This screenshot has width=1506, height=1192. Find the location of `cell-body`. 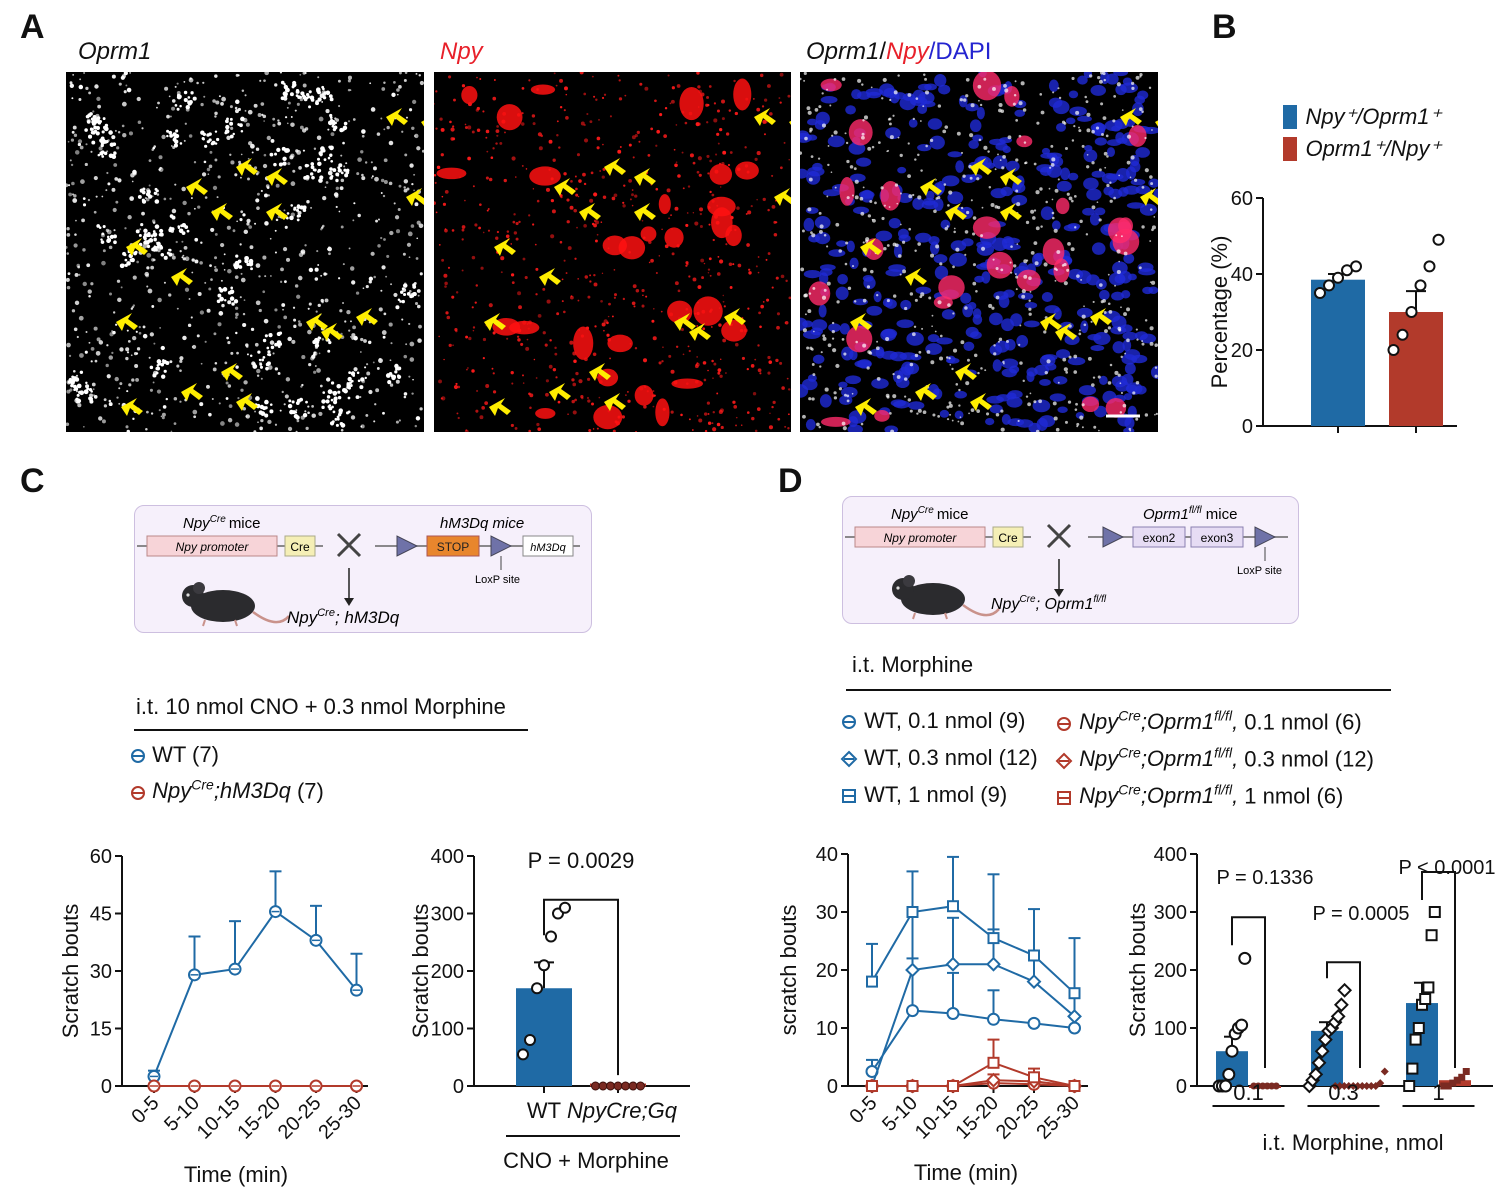

cell-body is located at coordinates (951, 287).